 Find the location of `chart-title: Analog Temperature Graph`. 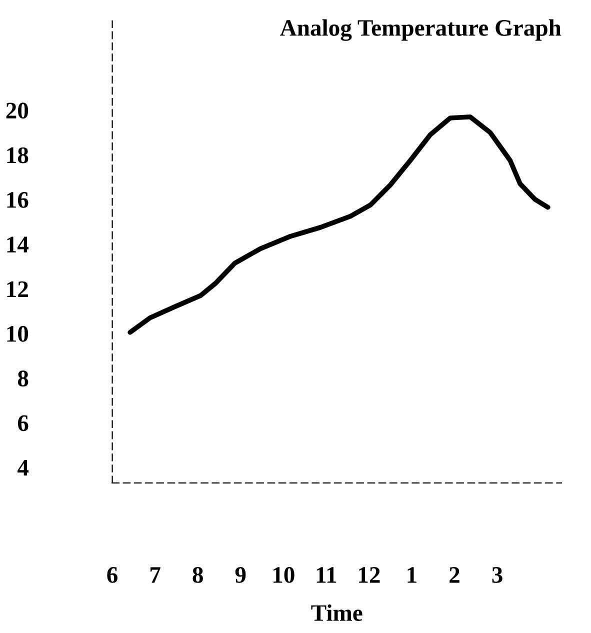

chart-title: Analog Temperature Graph is located at coordinates (421, 30).